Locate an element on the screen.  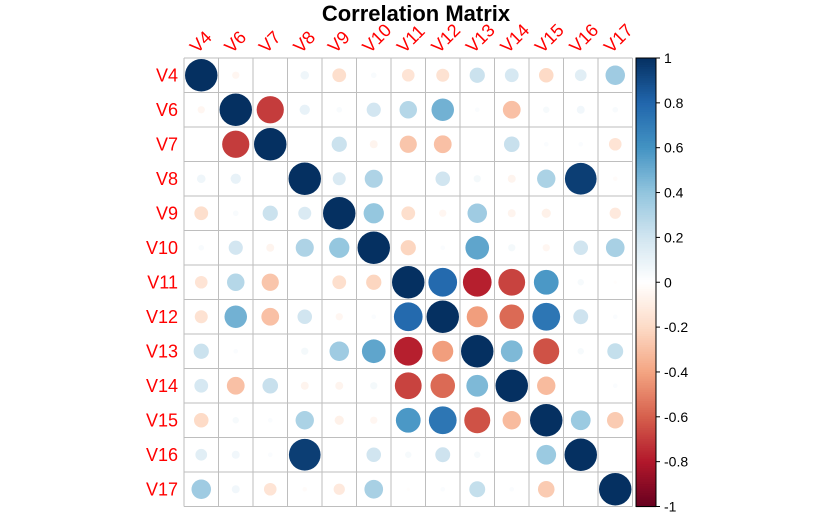
correlation-circle-v12-v15 is located at coordinates (546, 316).